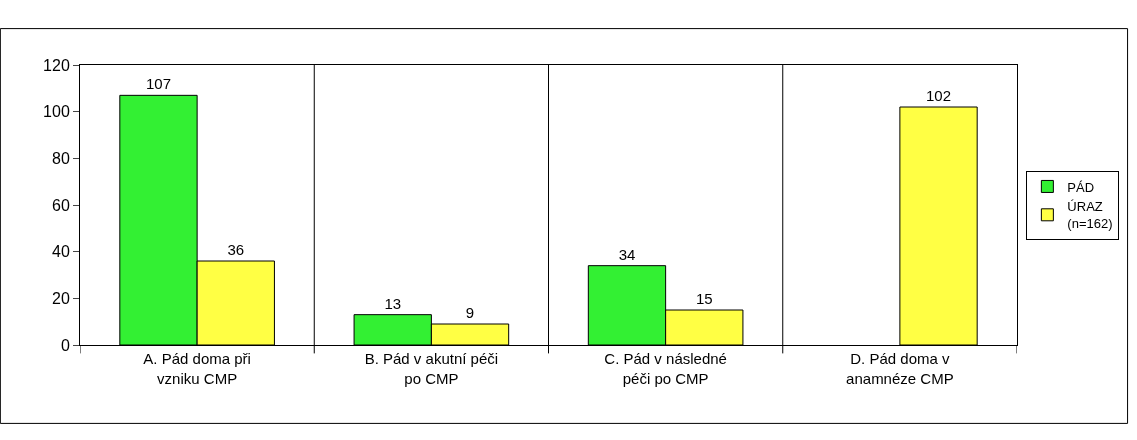  I want to click on y-tick-label: 60, so click(61, 205).